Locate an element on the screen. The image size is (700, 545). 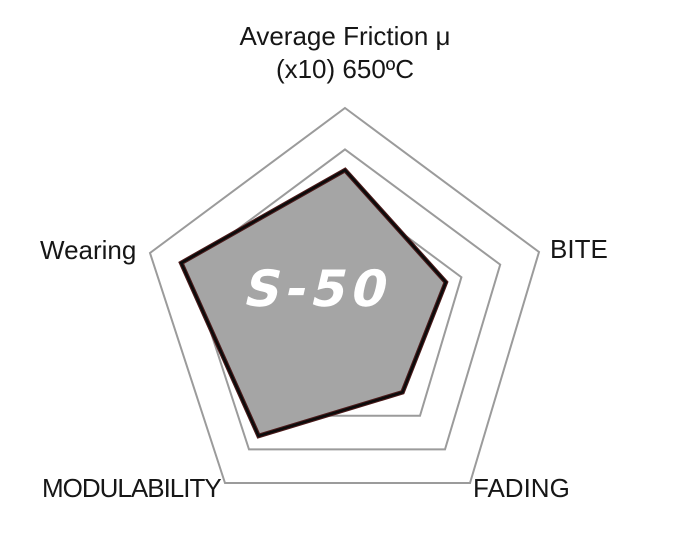
axis-label-modulability: MODULABILITY is located at coordinates (132, 488).